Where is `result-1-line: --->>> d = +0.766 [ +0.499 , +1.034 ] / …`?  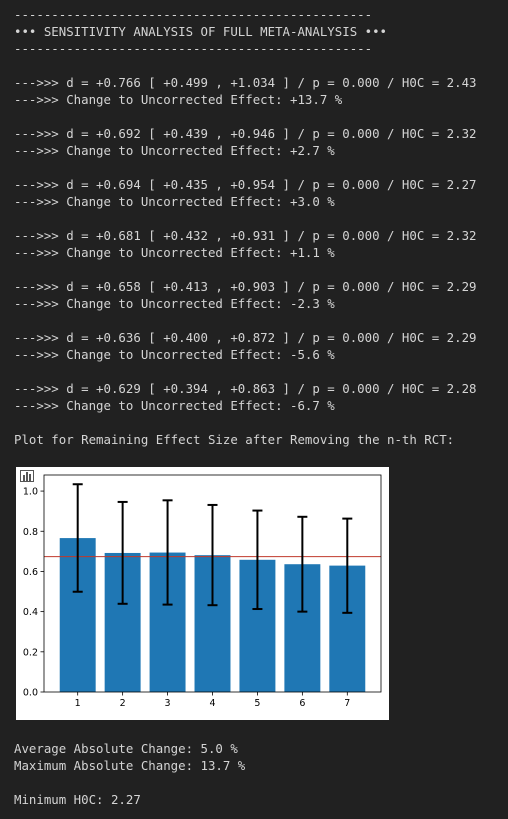
result-1-line: --->>> d = +0.766 [ +0.499 , +1.034 ] / … is located at coordinates (245, 82).